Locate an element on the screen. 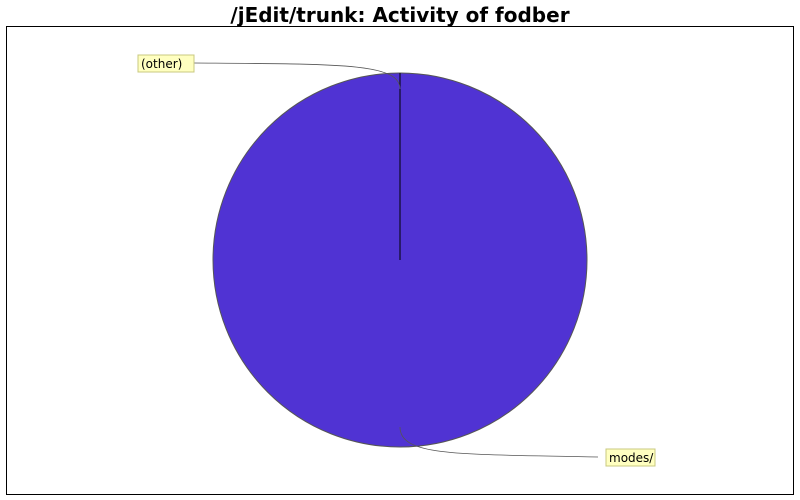 Image resolution: width=800 pixels, height=500 pixels. slice-label: modes/ is located at coordinates (631, 458).